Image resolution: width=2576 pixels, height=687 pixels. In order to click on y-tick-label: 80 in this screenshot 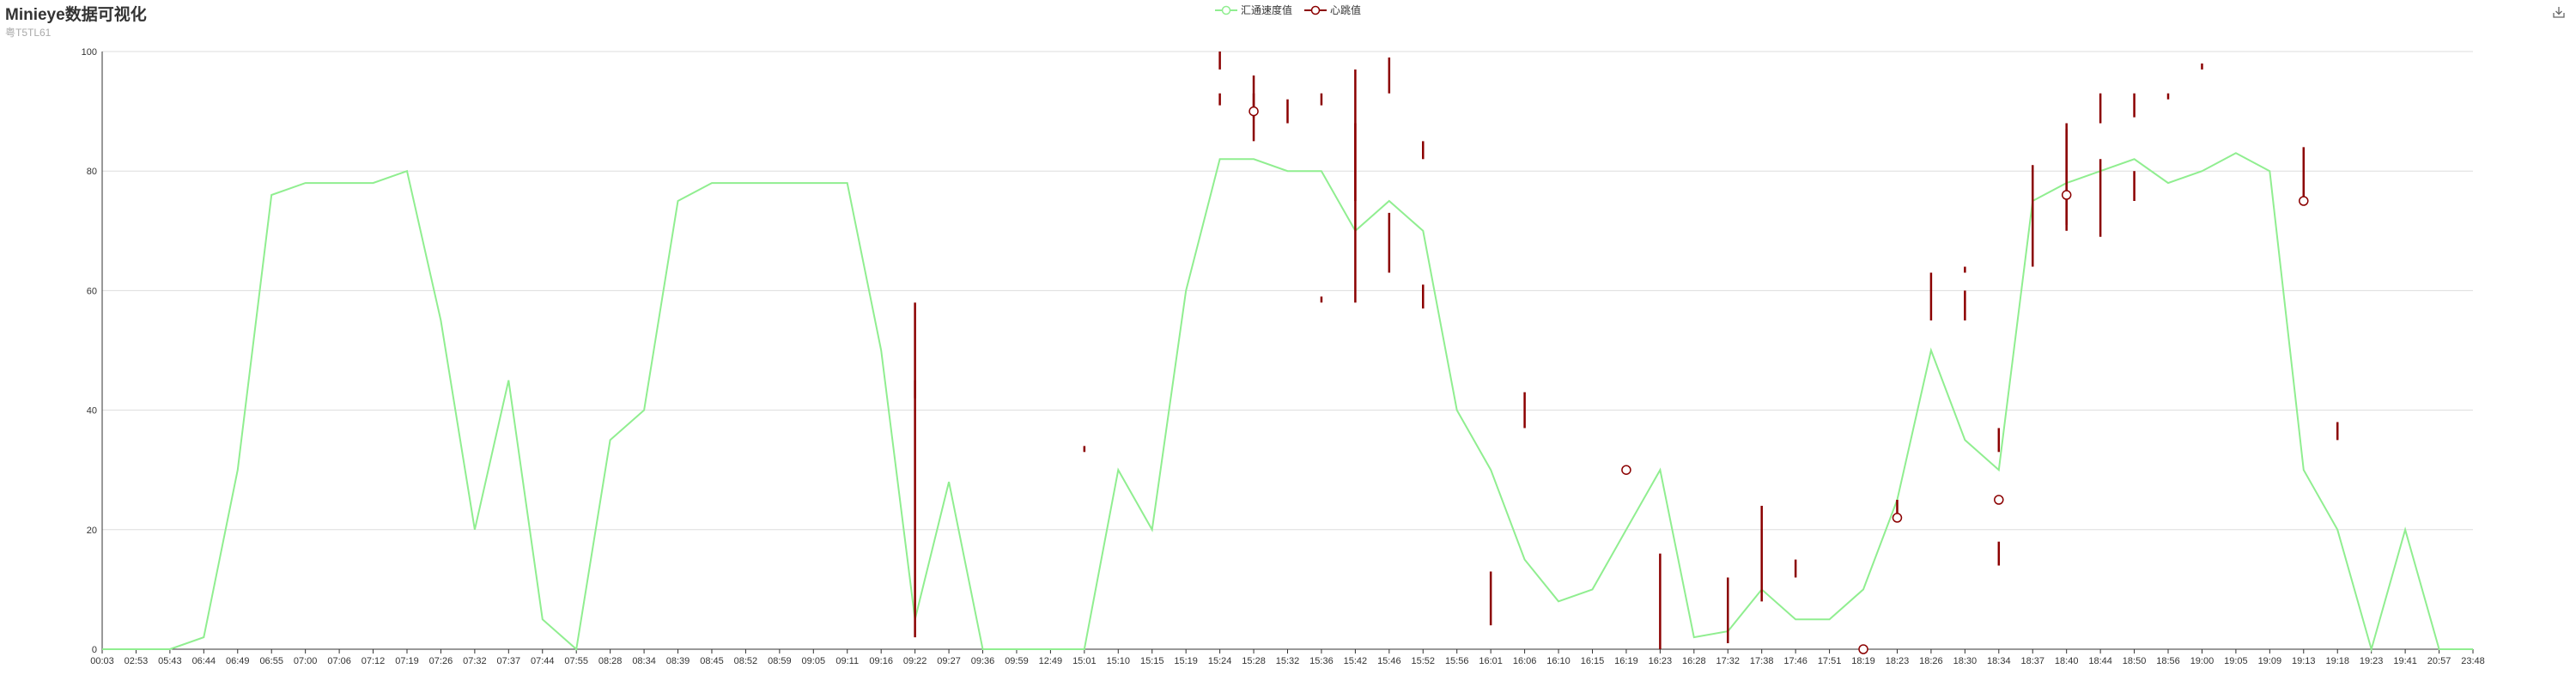, I will do `click(92, 172)`.